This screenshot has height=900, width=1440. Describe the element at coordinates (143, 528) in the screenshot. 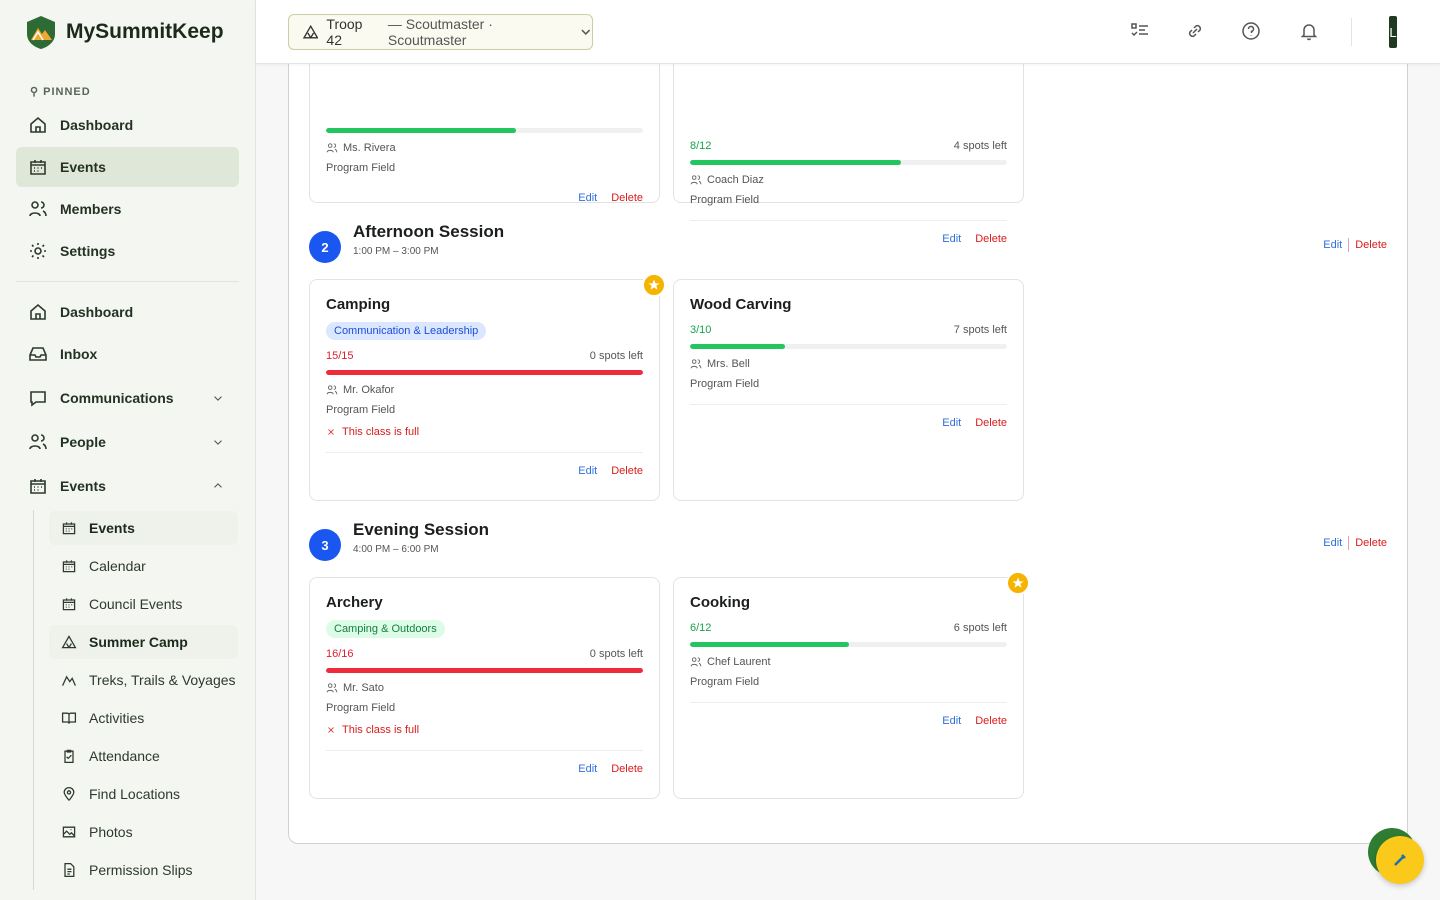

I see `subnav-item: Events` at that location.